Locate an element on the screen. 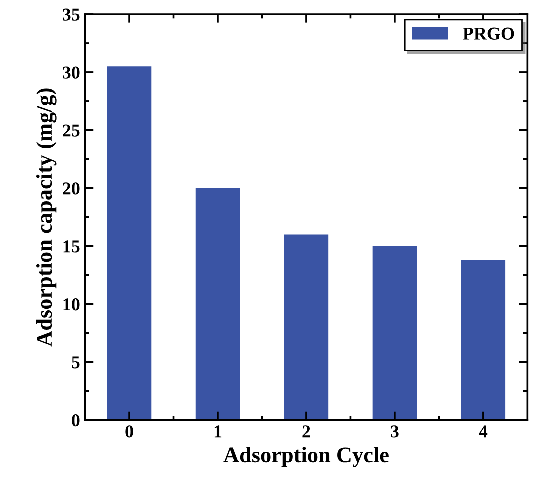 The image size is (533, 483). y-tick-label: 20 is located at coordinates (71, 188).